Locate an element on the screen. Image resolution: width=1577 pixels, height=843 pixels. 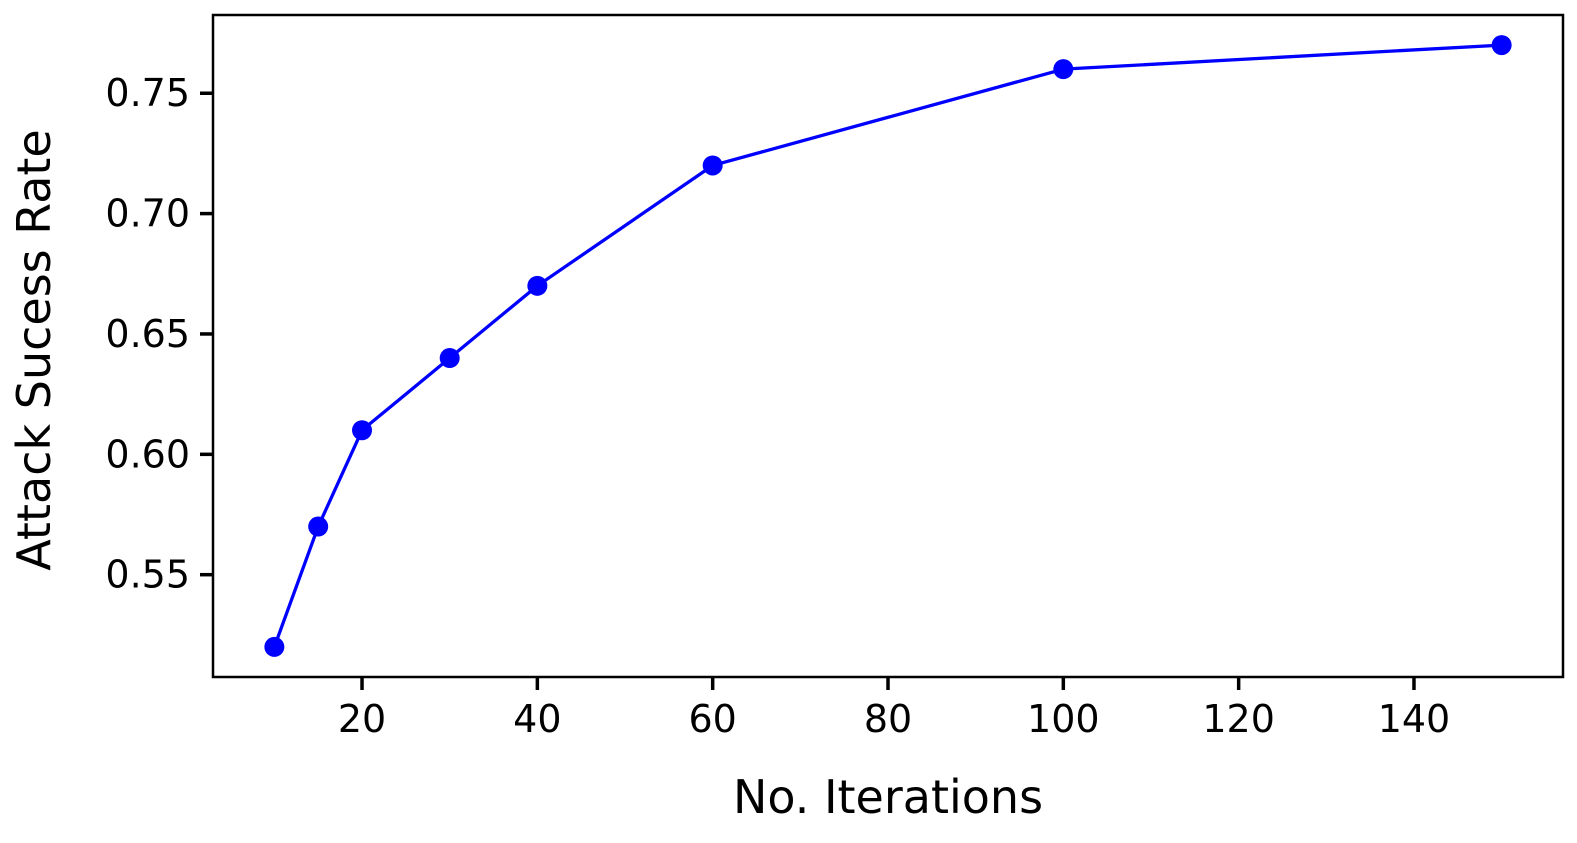
x-tick-label: 60 is located at coordinates (712, 719).